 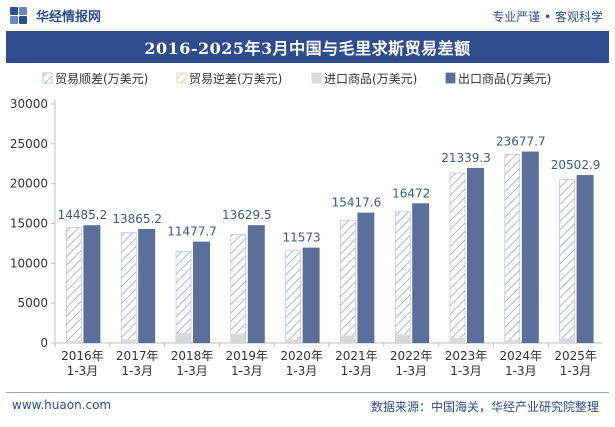 What do you see at coordinates (32, 303) in the screenshot?
I see `y-tick-label: 5000` at bounding box center [32, 303].